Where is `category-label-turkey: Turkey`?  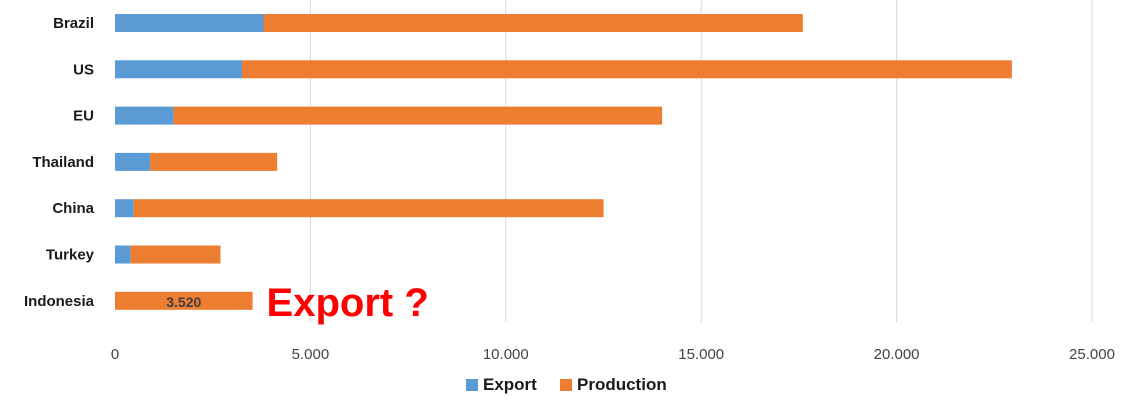
category-label-turkey: Turkey is located at coordinates (70, 255).